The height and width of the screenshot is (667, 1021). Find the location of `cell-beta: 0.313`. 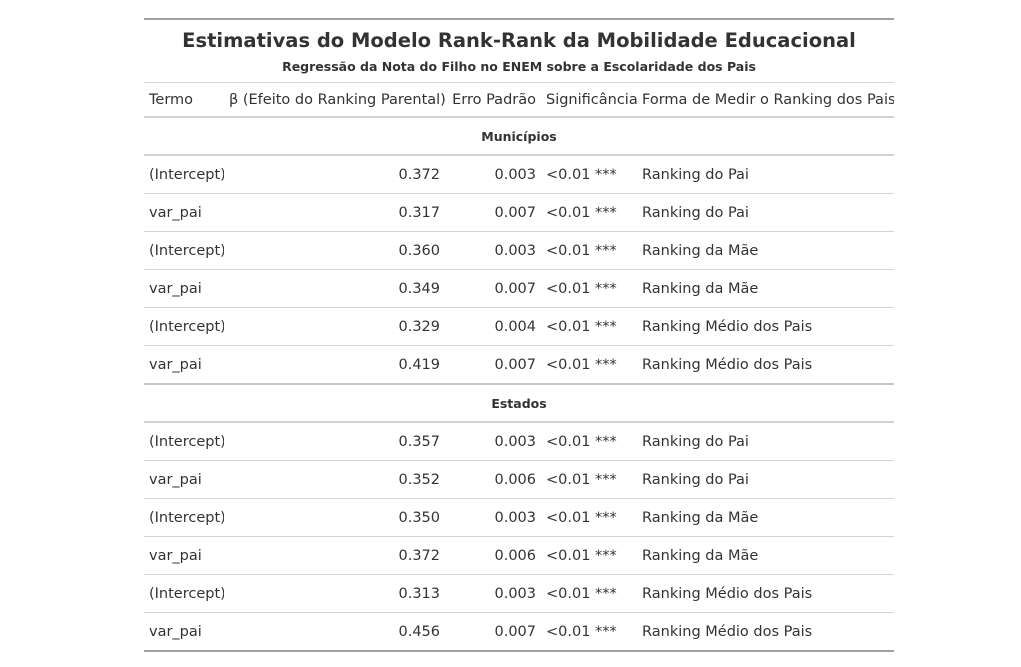

cell-beta: 0.313 is located at coordinates (334, 593).